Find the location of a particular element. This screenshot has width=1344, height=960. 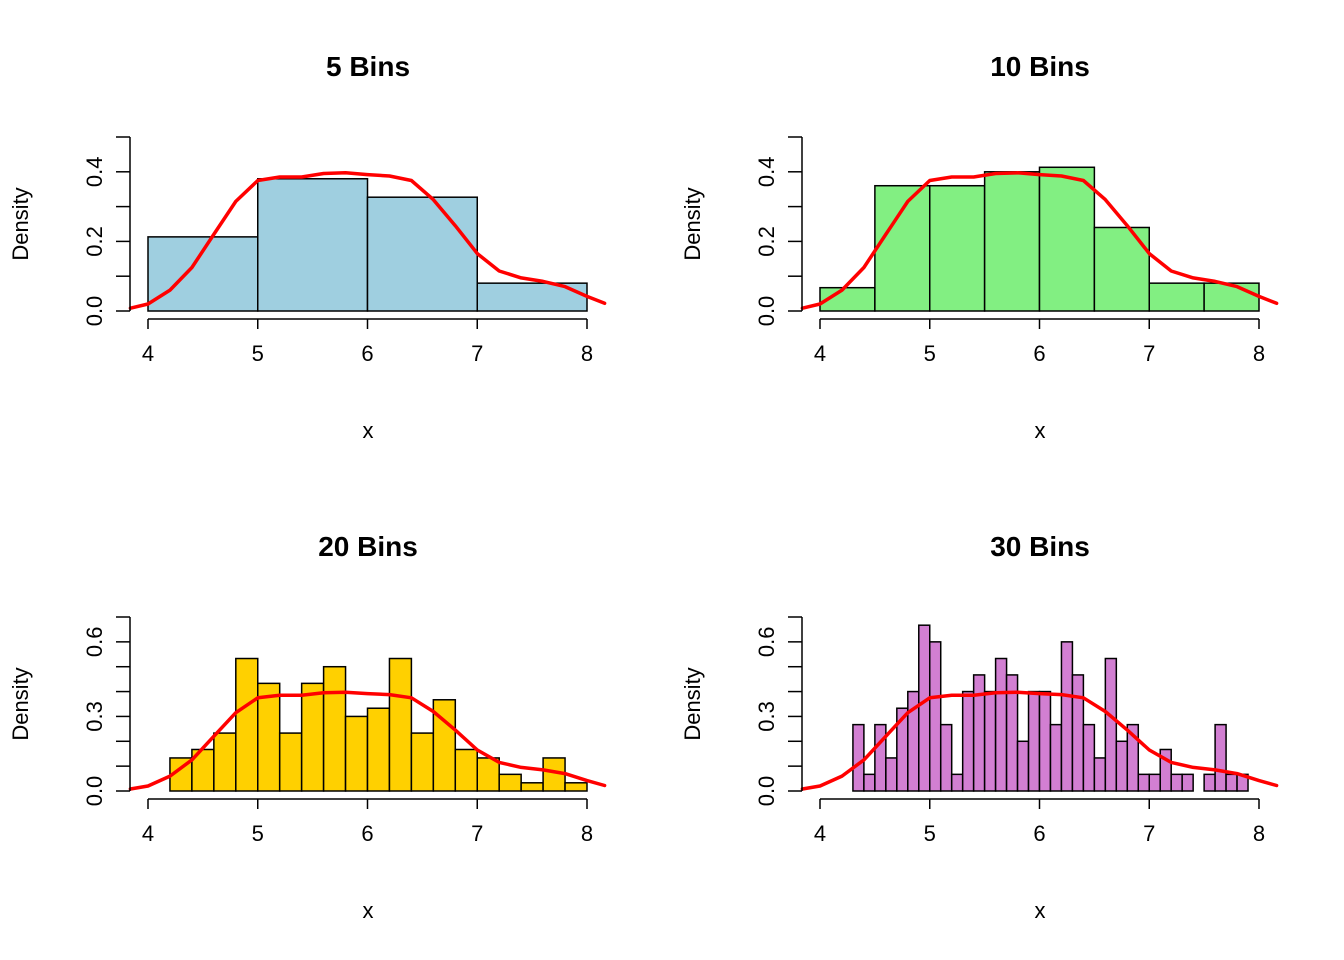

panel-title: 20 Bins is located at coordinates (368, 546).